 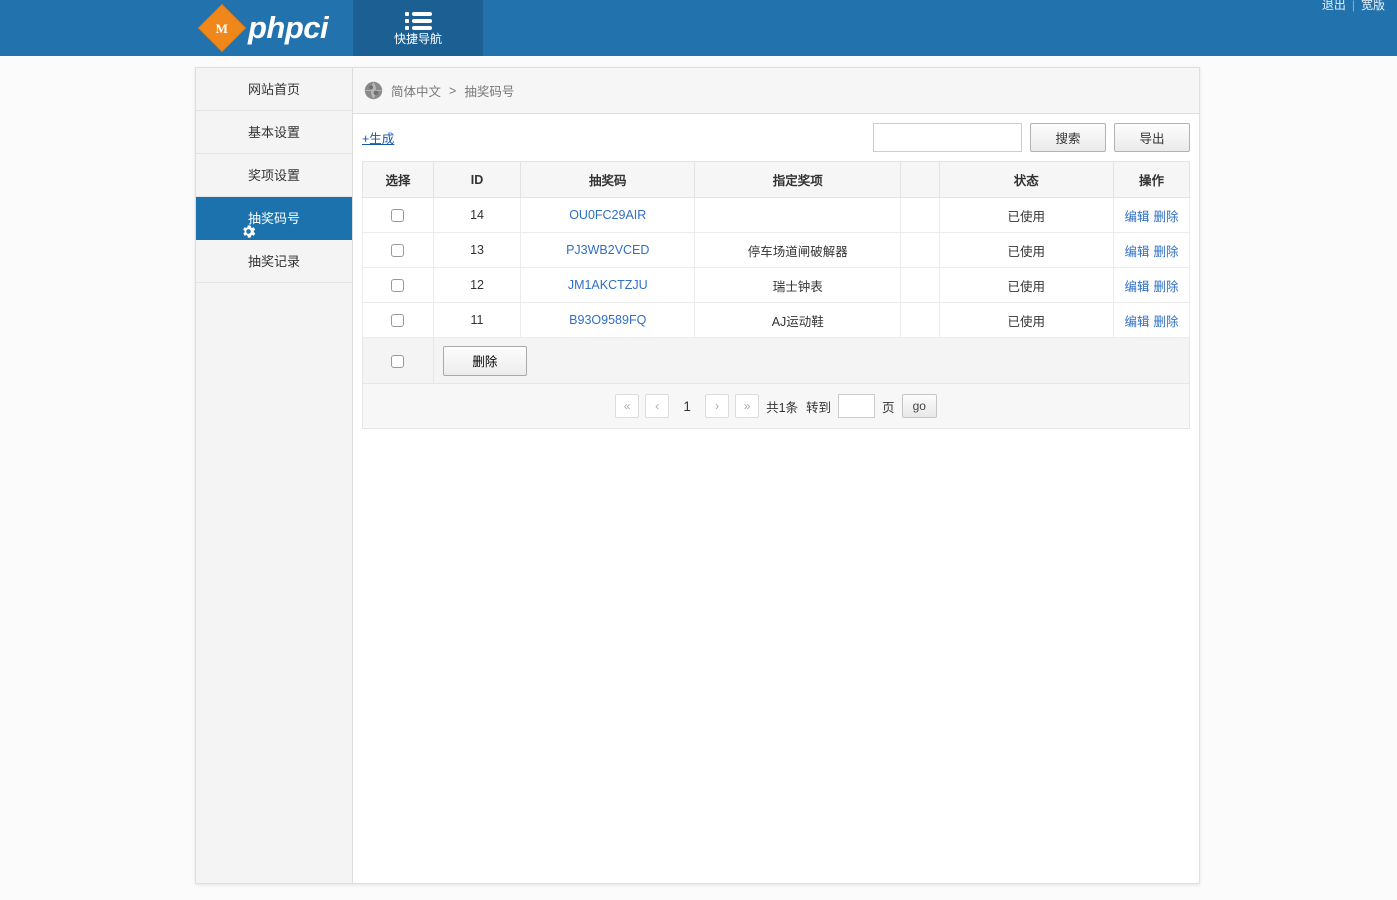 I want to click on row-prize: AJ运动鞋, so click(x=798, y=320).